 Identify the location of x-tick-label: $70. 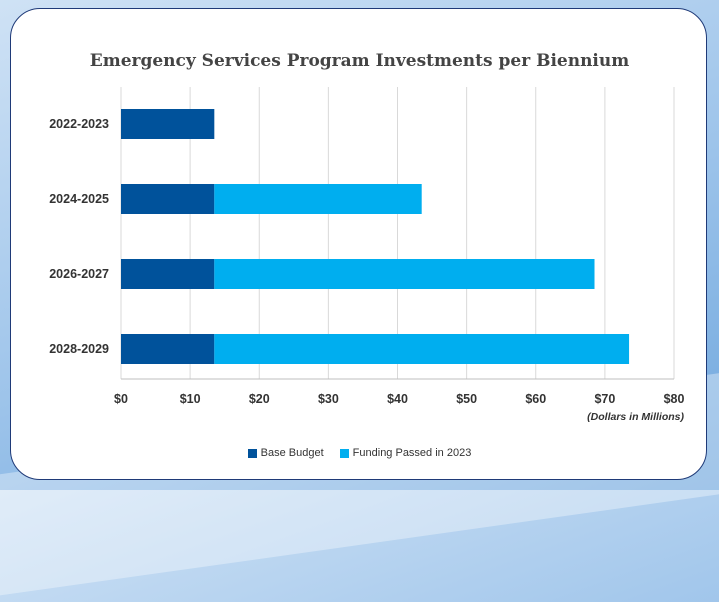
(604, 399).